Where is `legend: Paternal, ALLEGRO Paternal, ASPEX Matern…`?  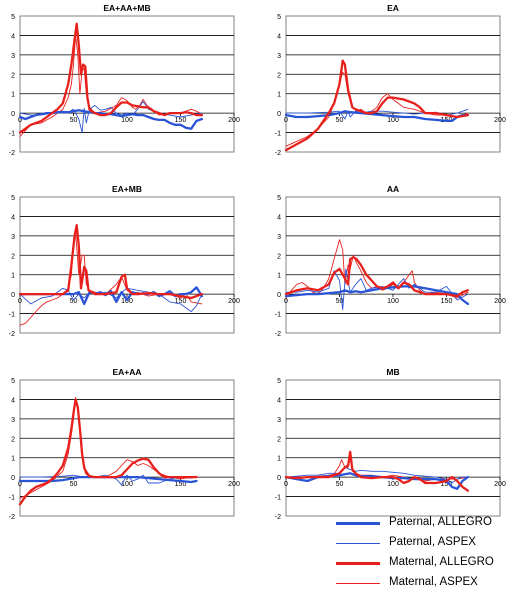
legend: Paternal, ALLEGRO Paternal, ASPEX Matern… is located at coordinates (424, 553).